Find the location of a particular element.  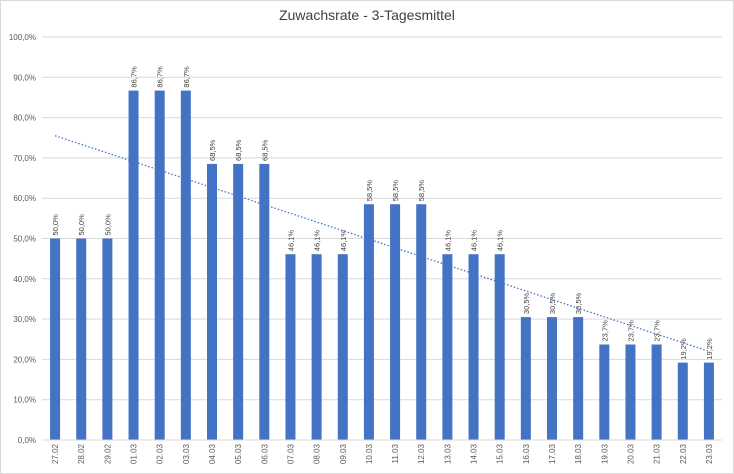

x-tick-label: 07.03 is located at coordinates (290, 453).